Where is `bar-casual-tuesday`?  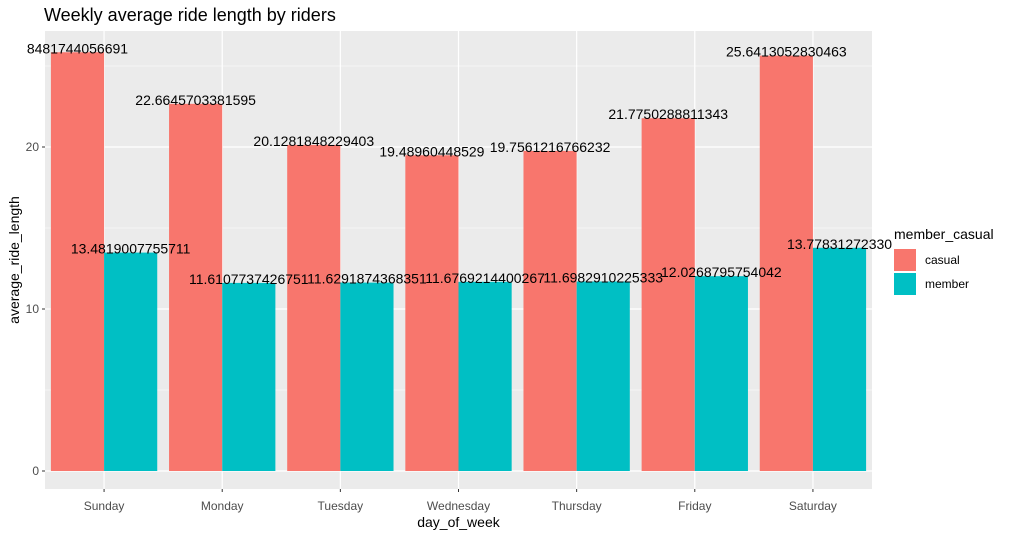 bar-casual-tuesday is located at coordinates (314, 307).